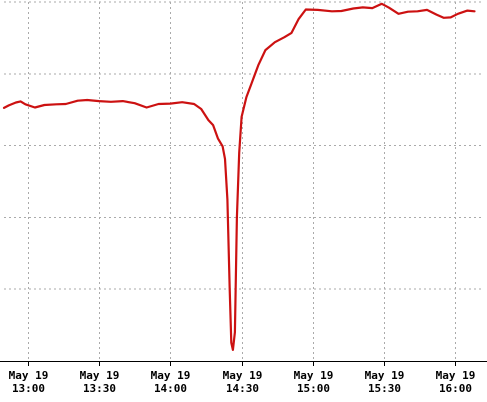  I want to click on x-tick-label-time: 15:30, so click(384, 388).